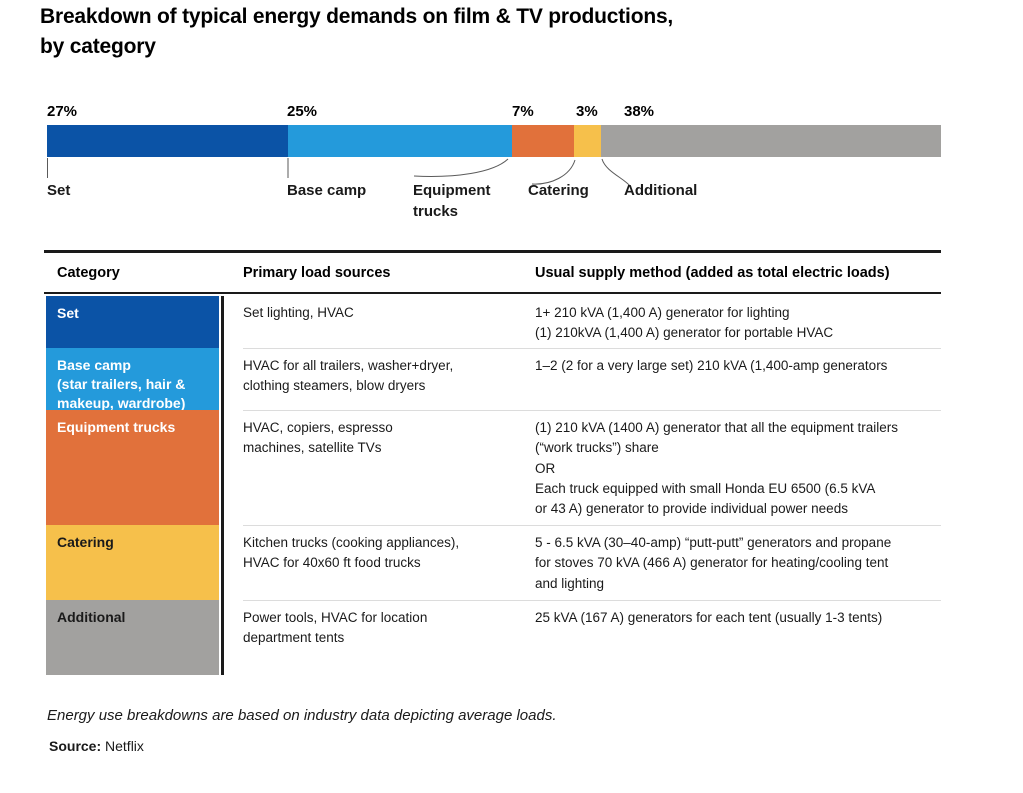  What do you see at coordinates (639, 111) in the screenshot?
I see `pct-label-additional: 38%` at bounding box center [639, 111].